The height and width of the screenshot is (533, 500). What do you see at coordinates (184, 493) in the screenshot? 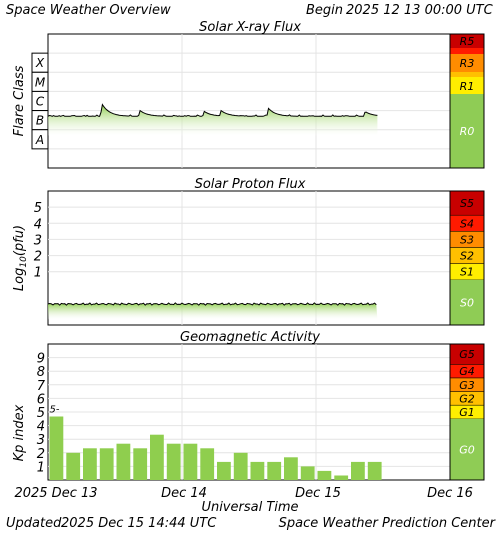
I see `time-tick-dec14: Dec 14` at bounding box center [184, 493].